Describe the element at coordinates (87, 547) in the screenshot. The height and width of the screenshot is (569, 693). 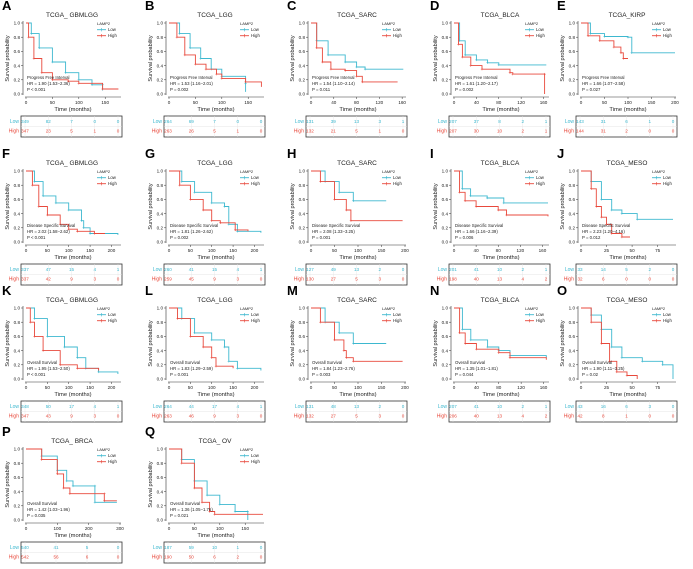
I see `risk-count-low: 5` at that location.